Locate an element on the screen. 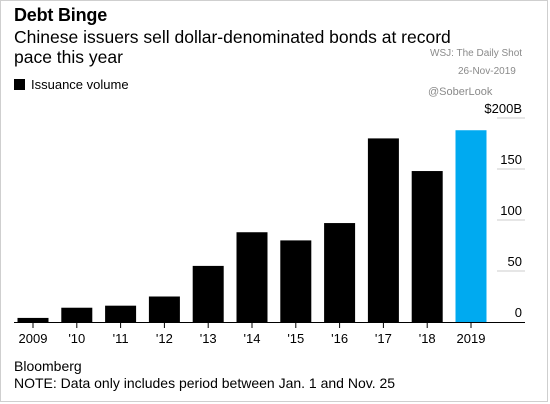 This screenshot has width=550, height=404. y-tick-labels: 0 50 100 150 $200B is located at coordinates (503, 210).